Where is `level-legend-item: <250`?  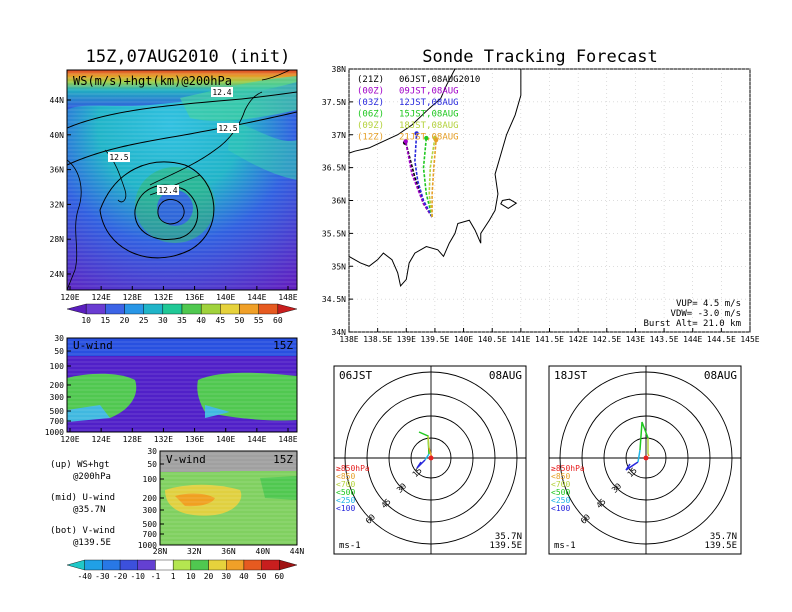
level-legend-item: <250 is located at coordinates (345, 500).